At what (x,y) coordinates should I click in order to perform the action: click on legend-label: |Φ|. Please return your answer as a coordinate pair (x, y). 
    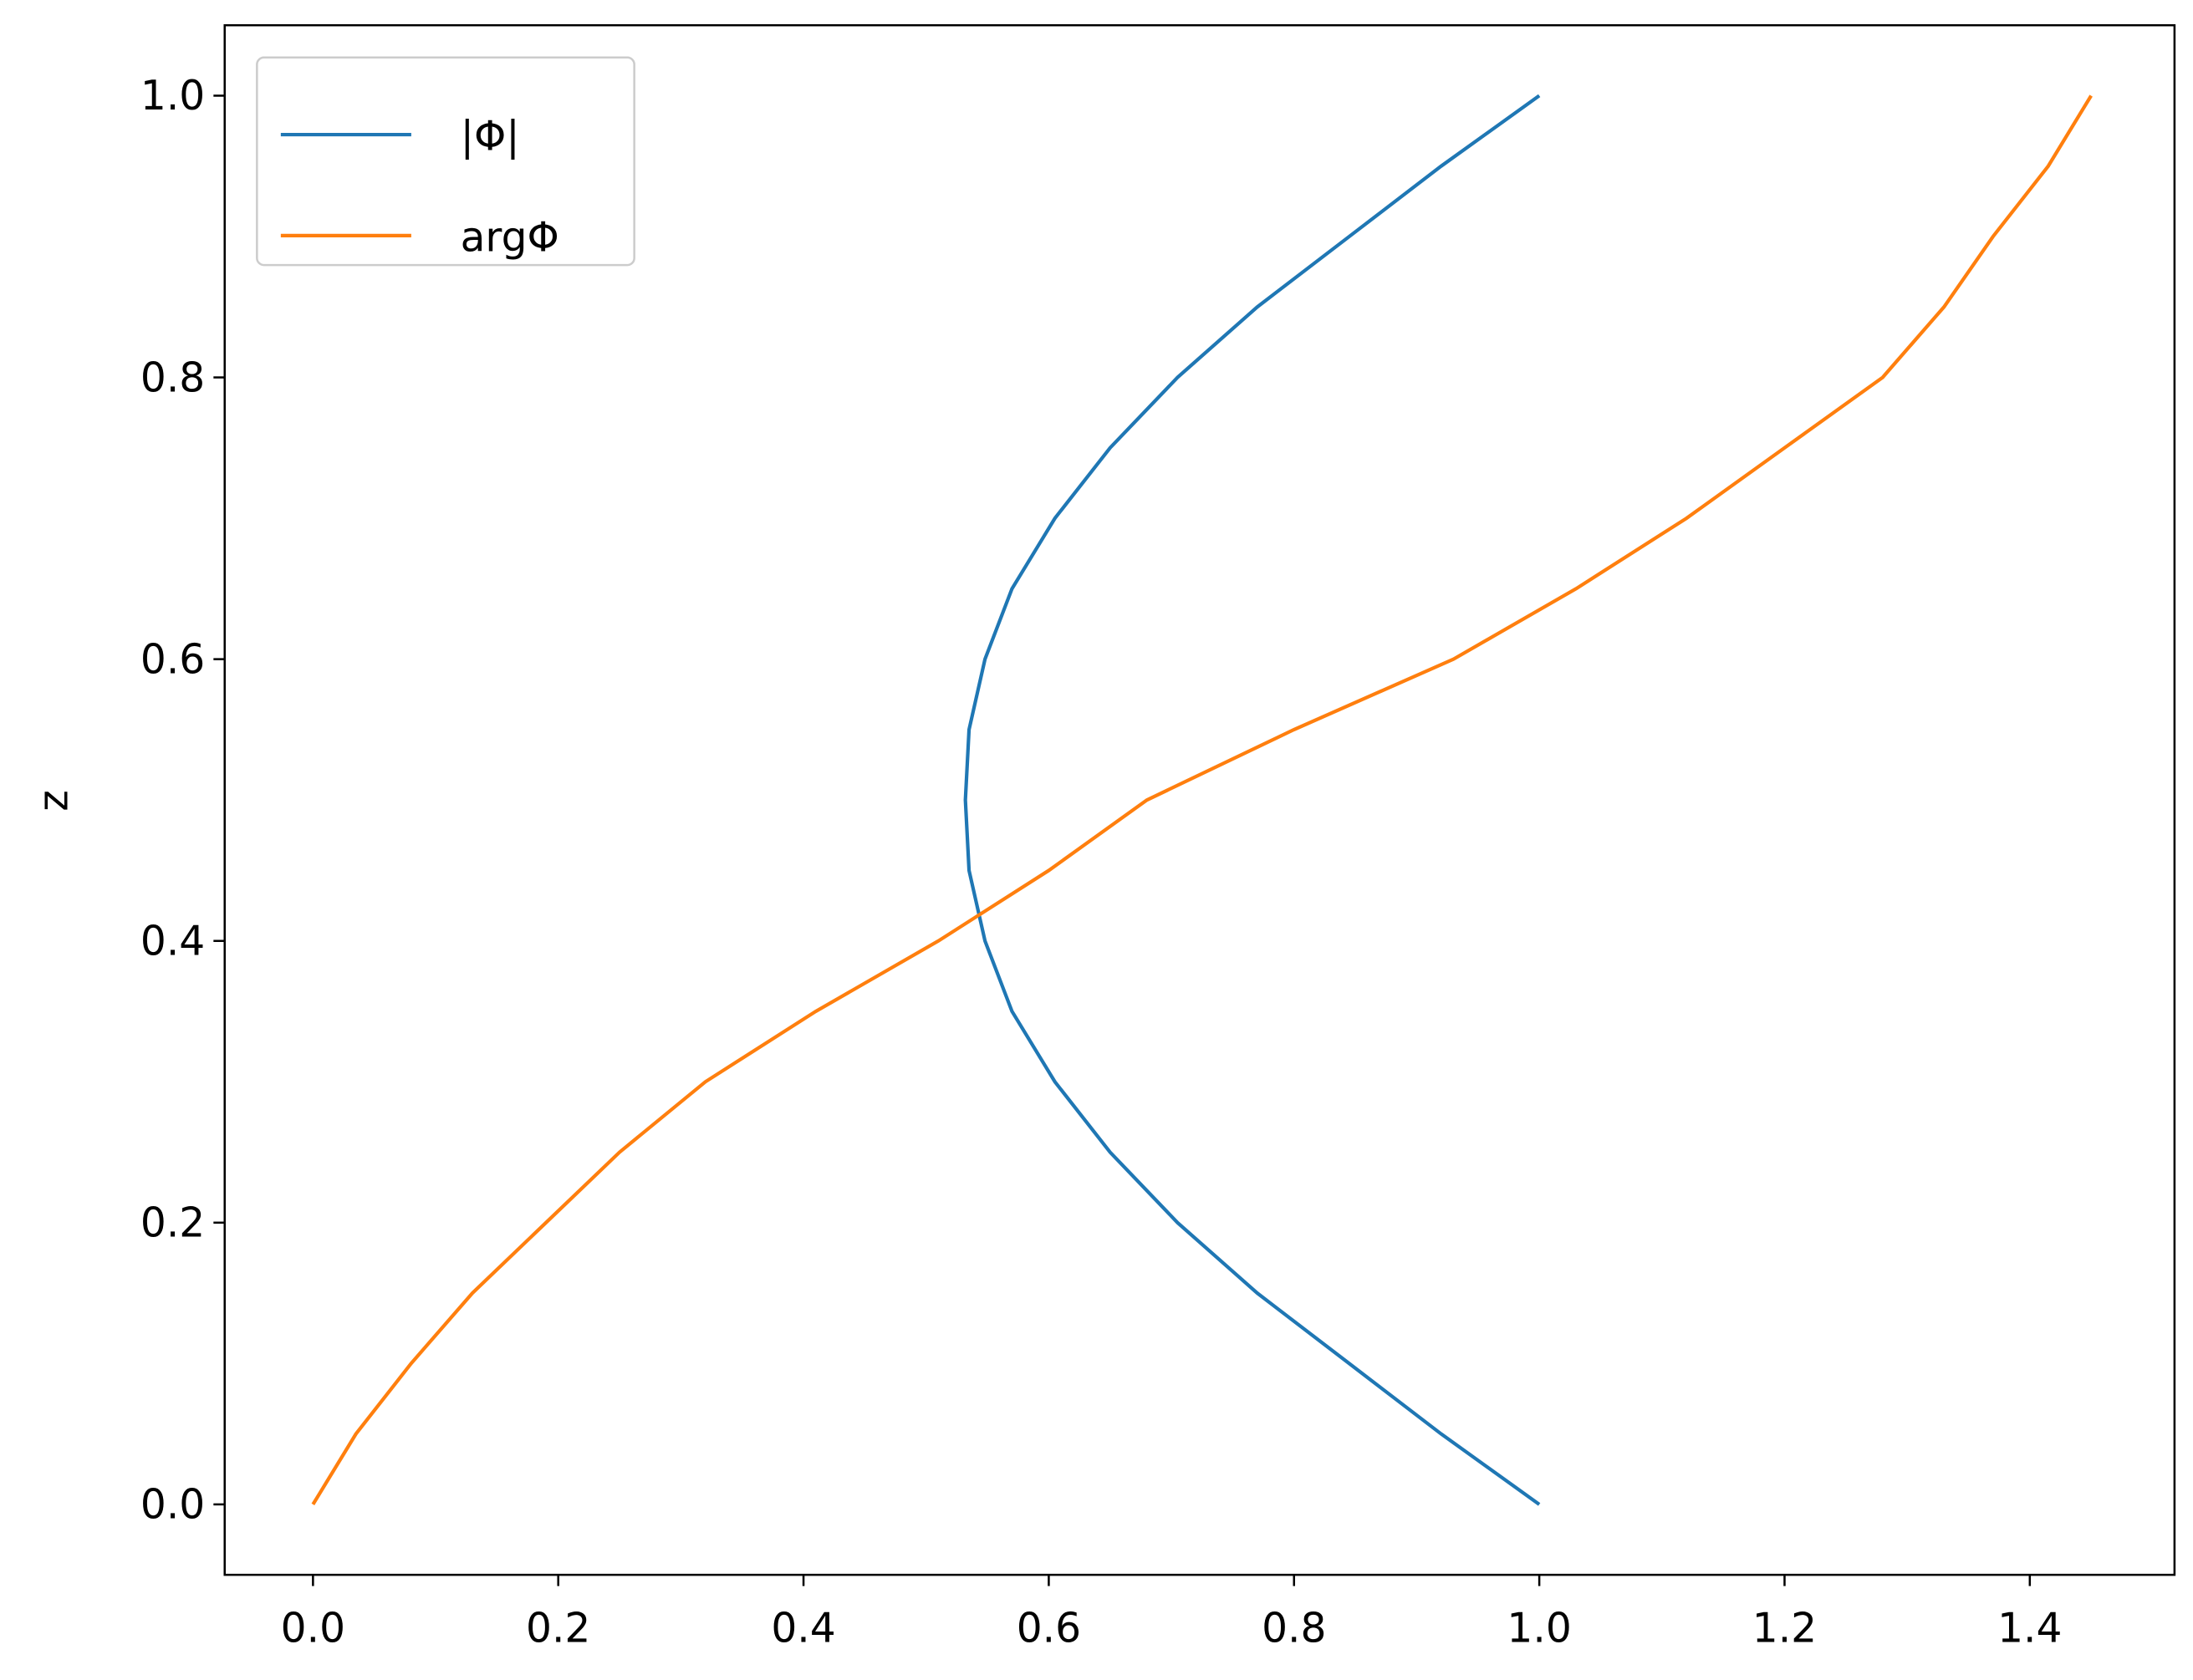
    Looking at the image, I should click on (490, 137).